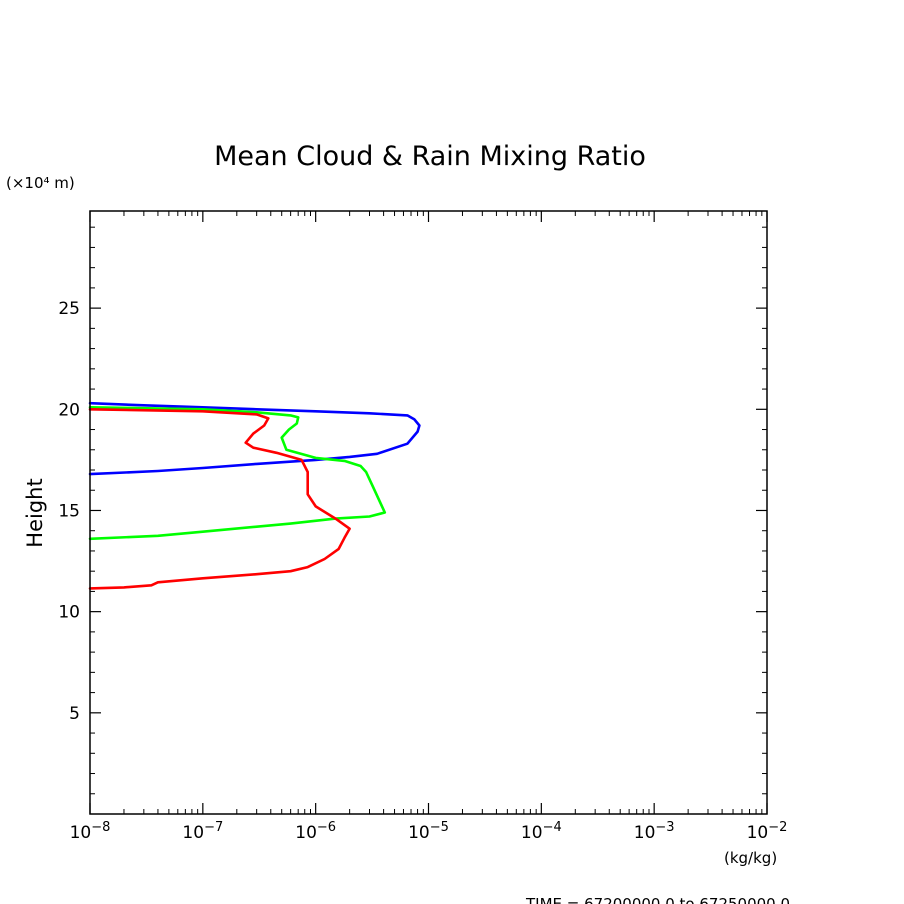  Describe the element at coordinates (428, 831) in the screenshot. I see `x-tick-label: 10⁻⁵` at that location.